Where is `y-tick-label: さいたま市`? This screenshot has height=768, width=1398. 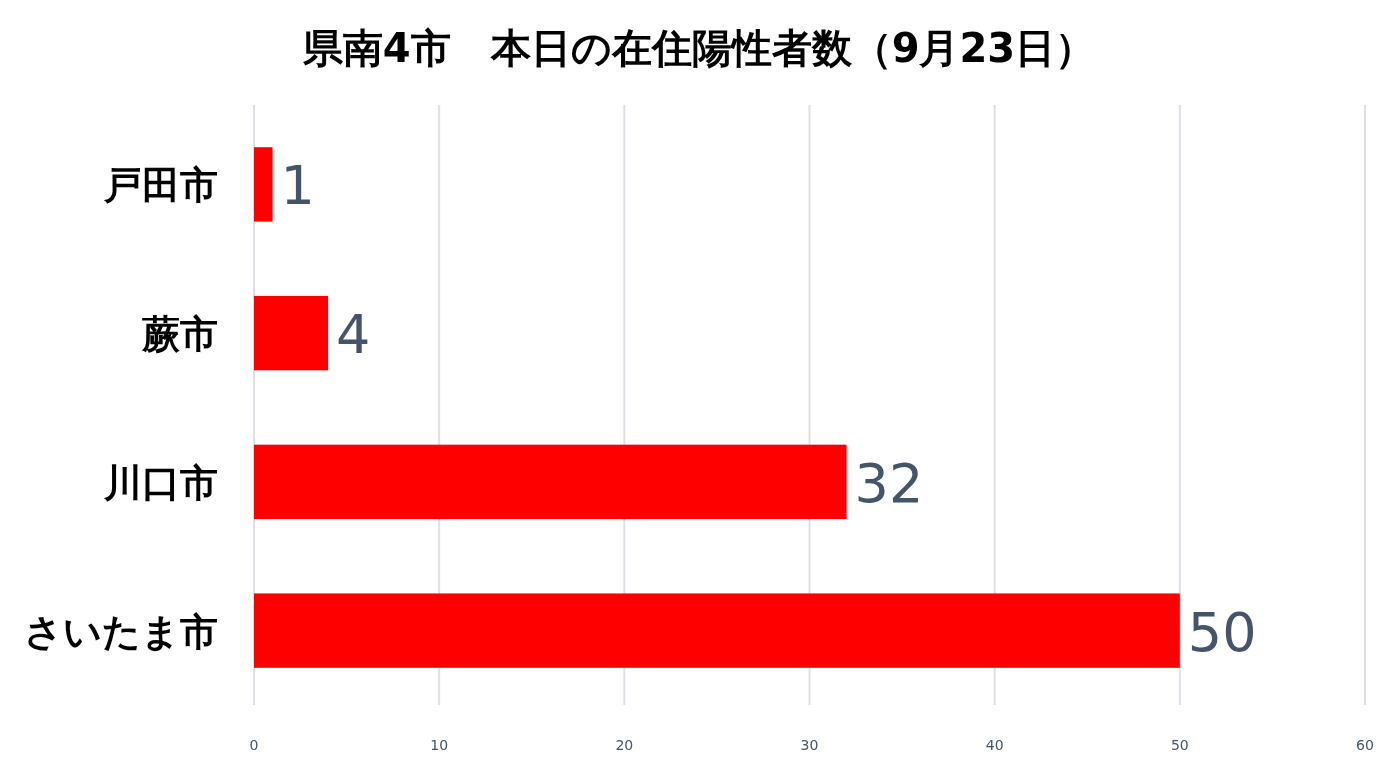
y-tick-label: さいたま市 is located at coordinates (121, 631).